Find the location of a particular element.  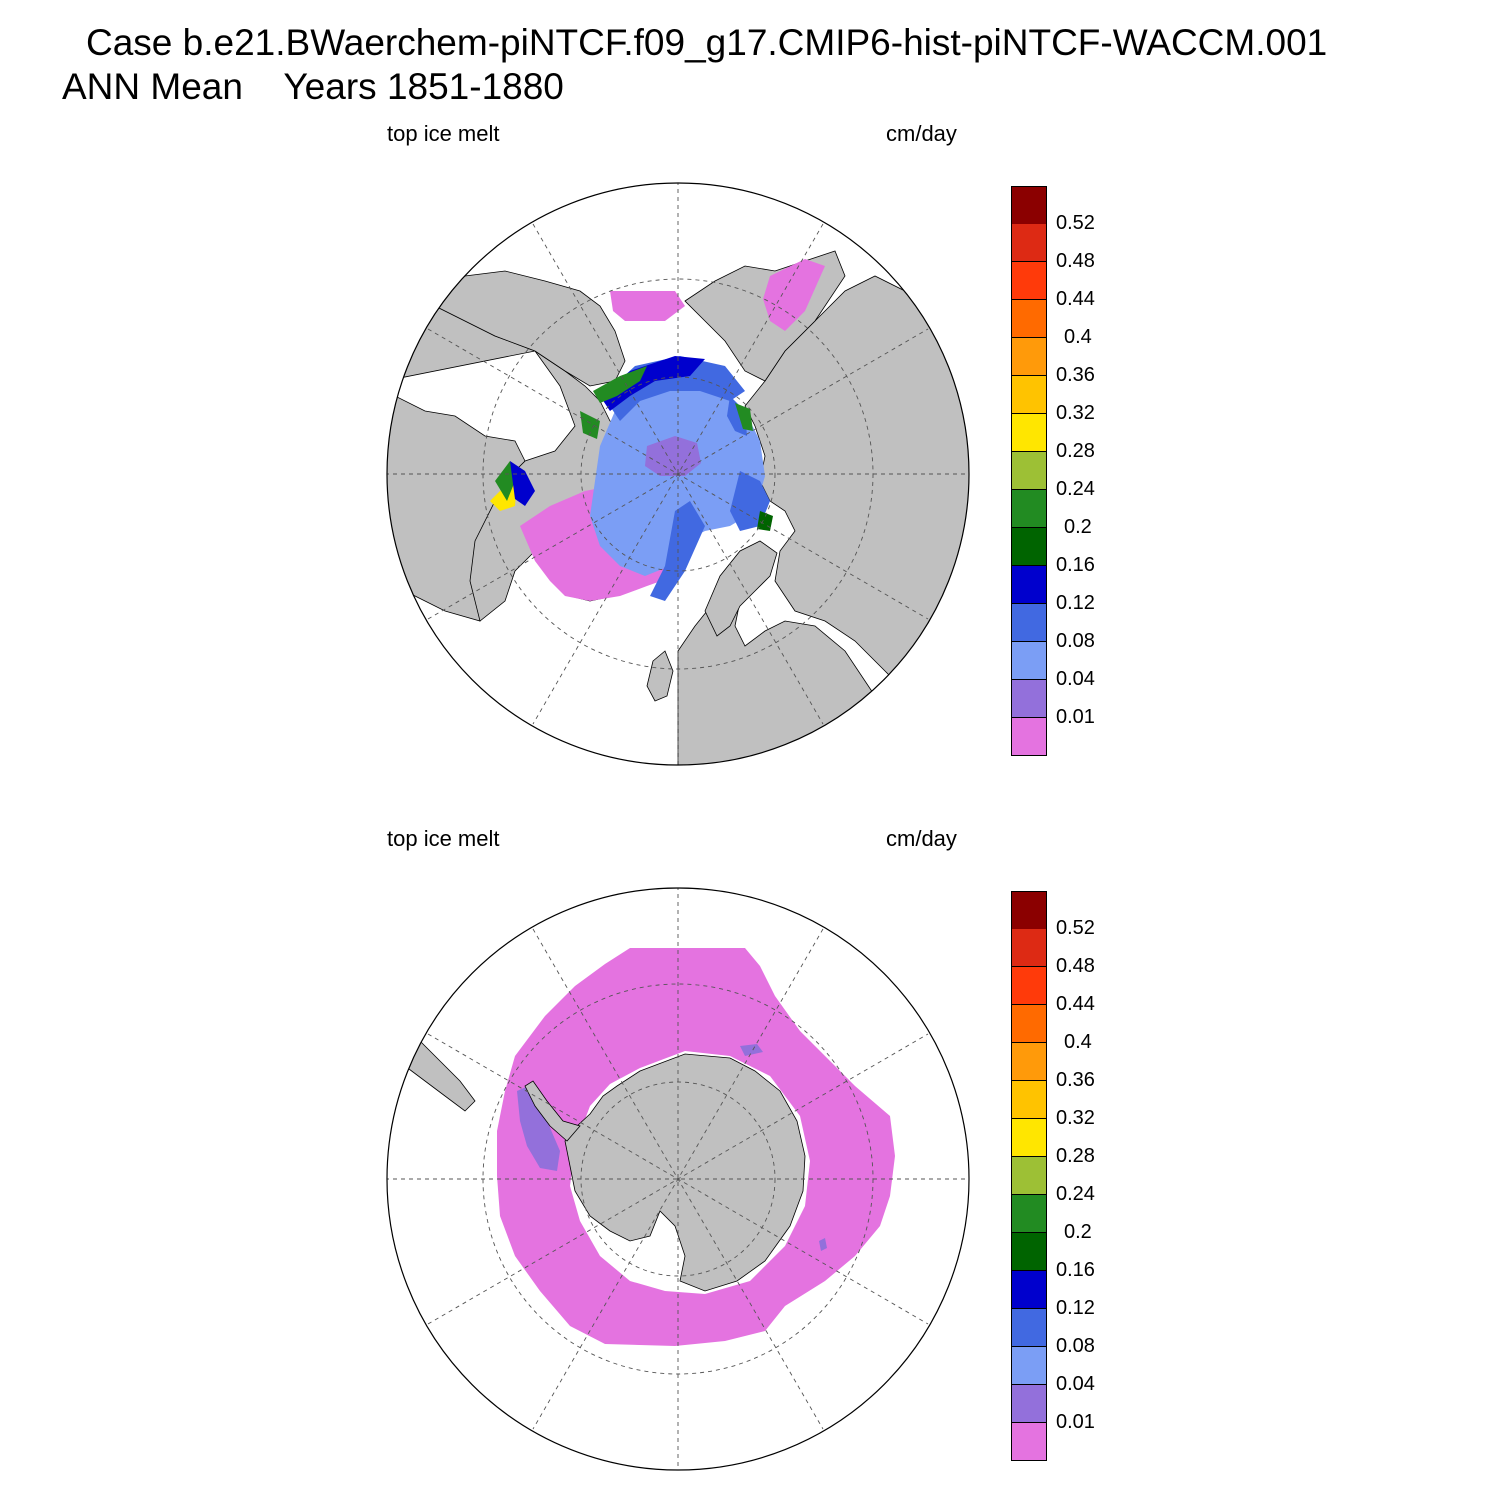

title-period: ANN Mean Years 1851-1880 is located at coordinates (313, 86).